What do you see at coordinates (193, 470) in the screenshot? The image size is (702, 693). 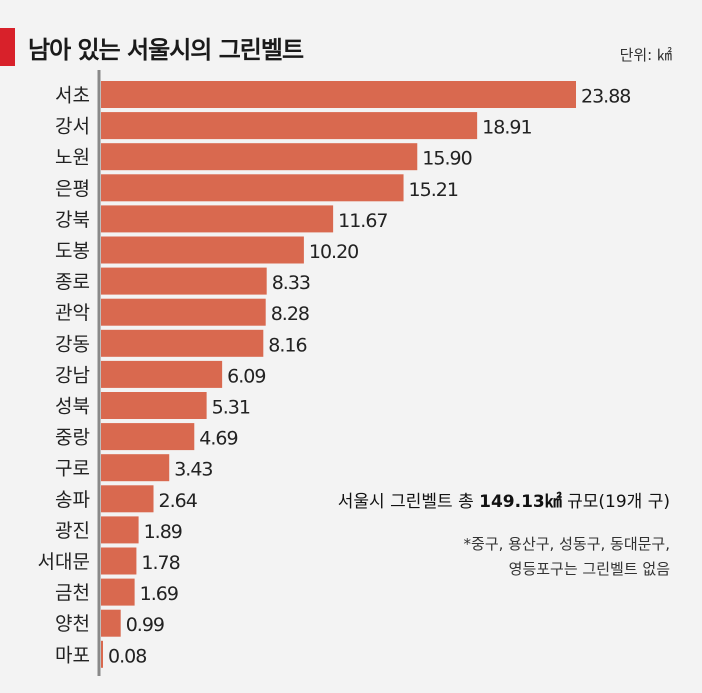 I see `value-label: 3.43` at bounding box center [193, 470].